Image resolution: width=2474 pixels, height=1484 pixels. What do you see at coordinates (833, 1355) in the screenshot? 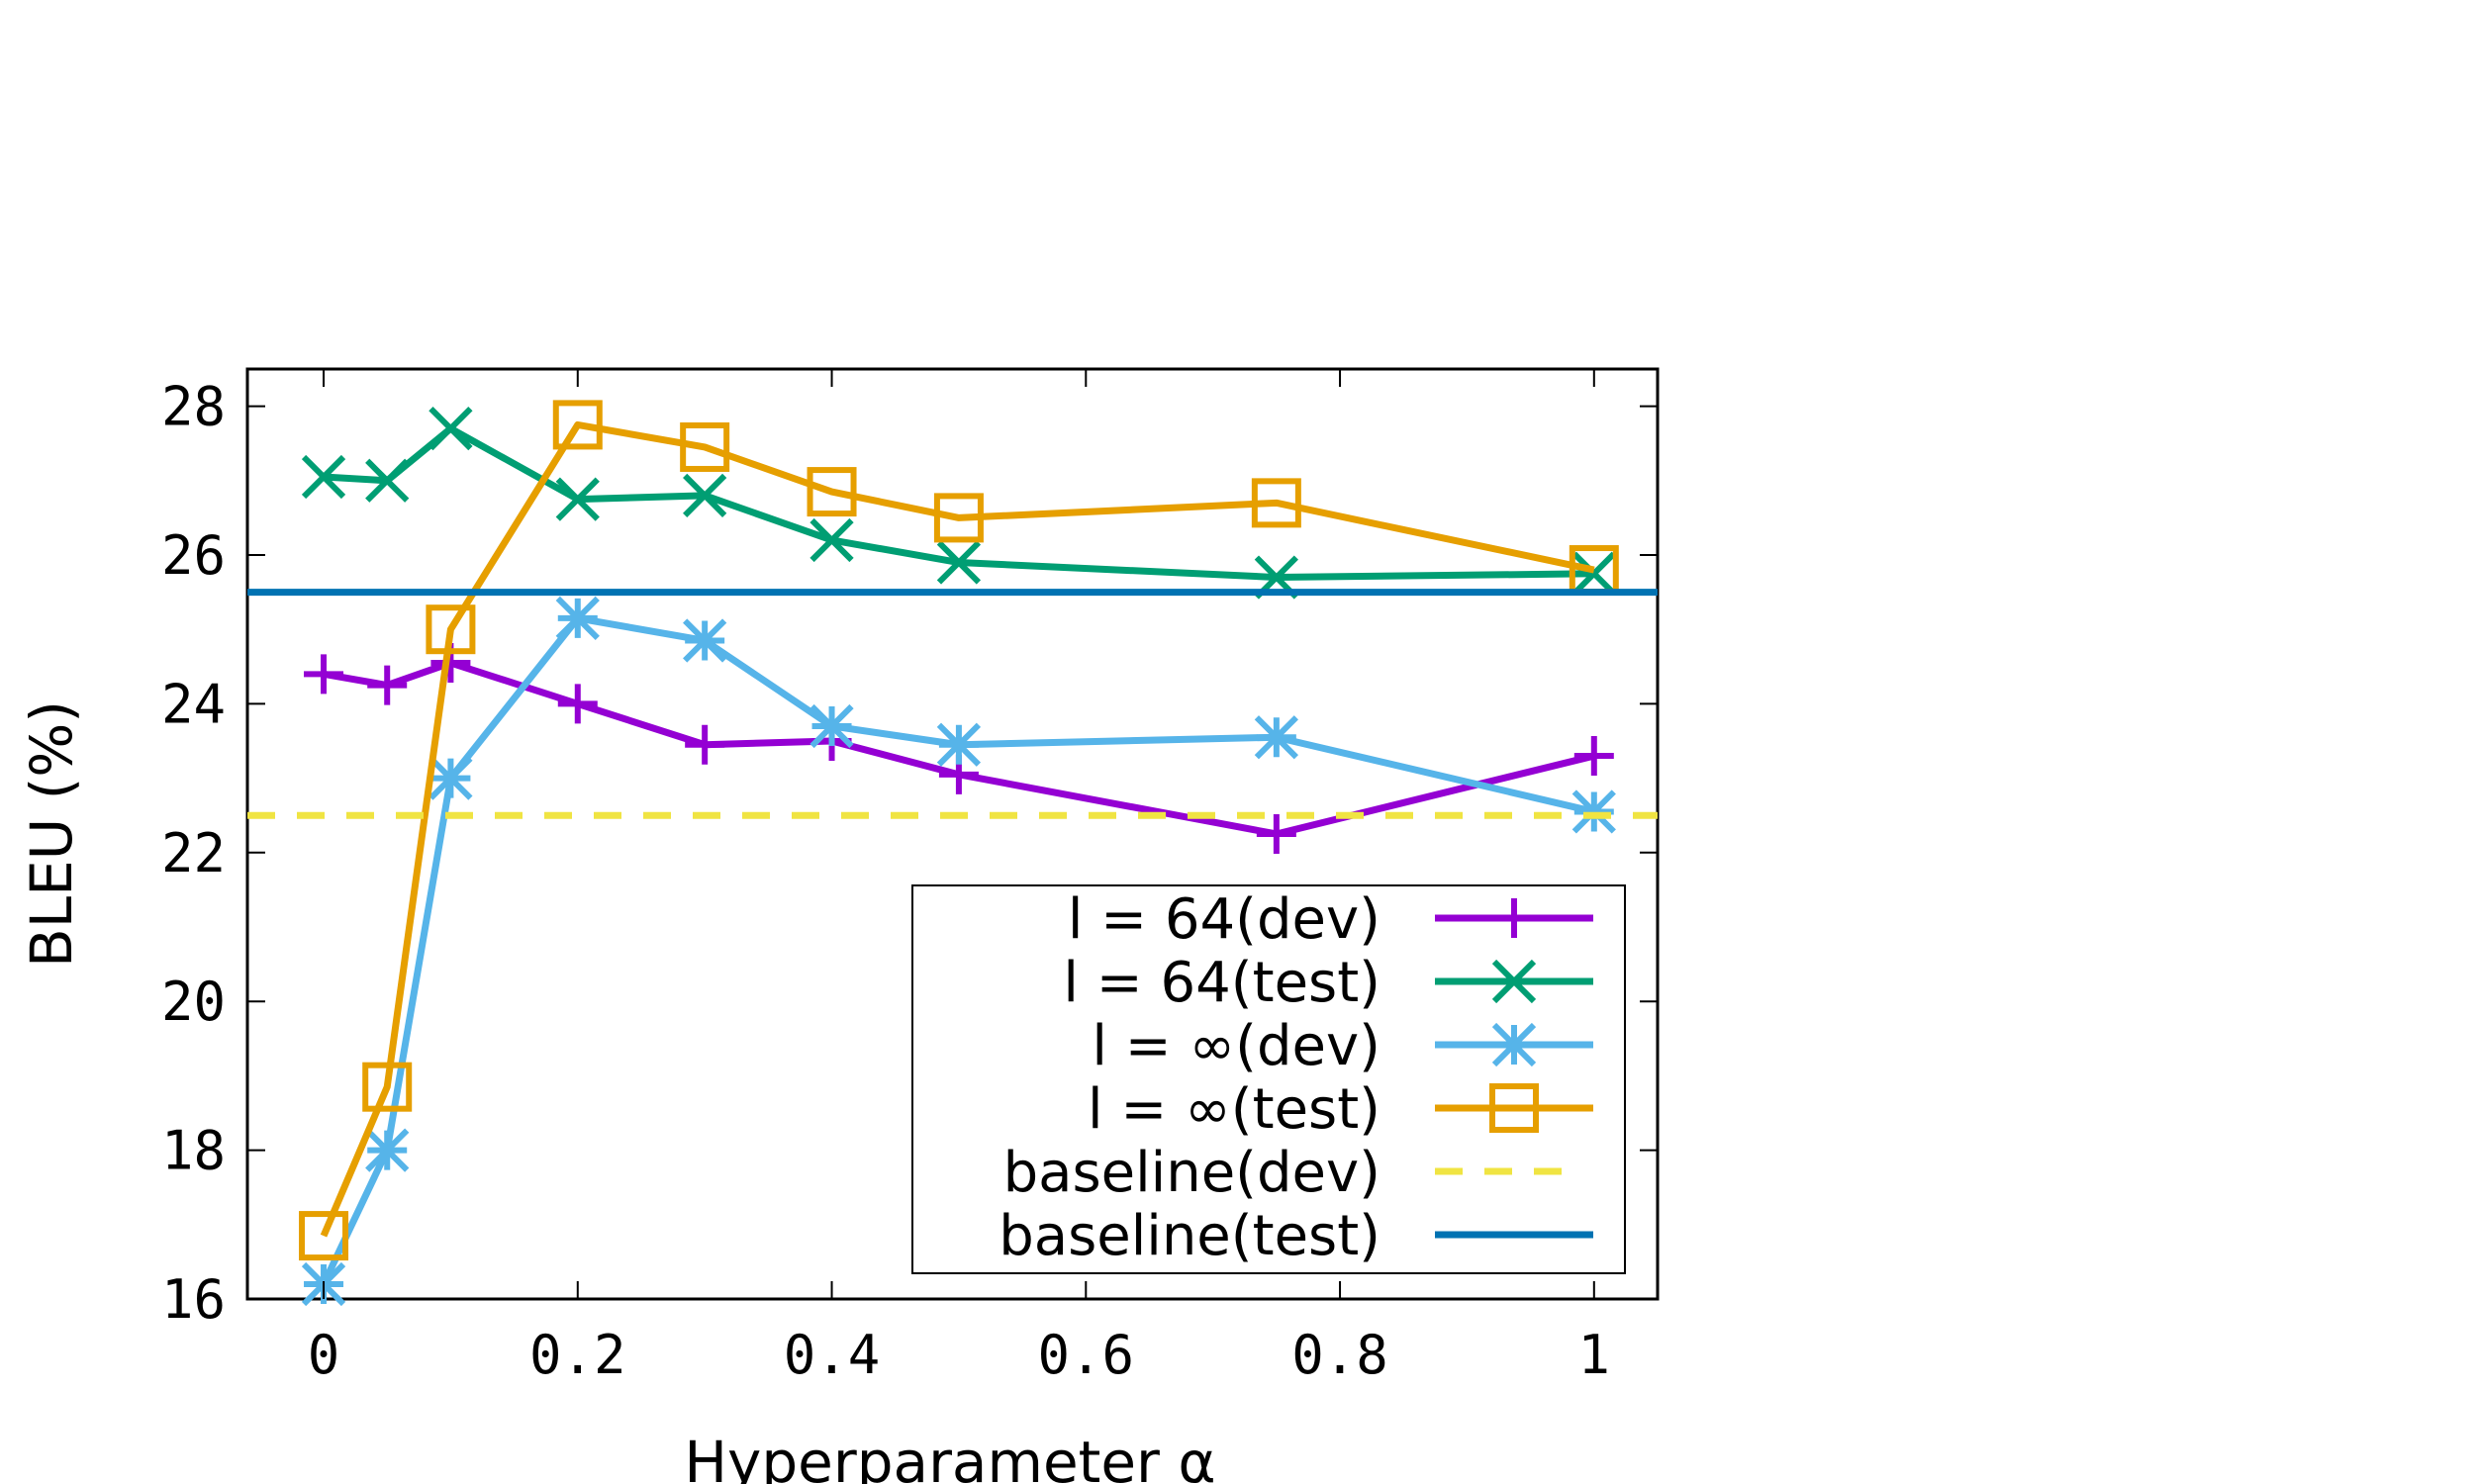
I see `x-tick-label: 0.4` at bounding box center [833, 1355].